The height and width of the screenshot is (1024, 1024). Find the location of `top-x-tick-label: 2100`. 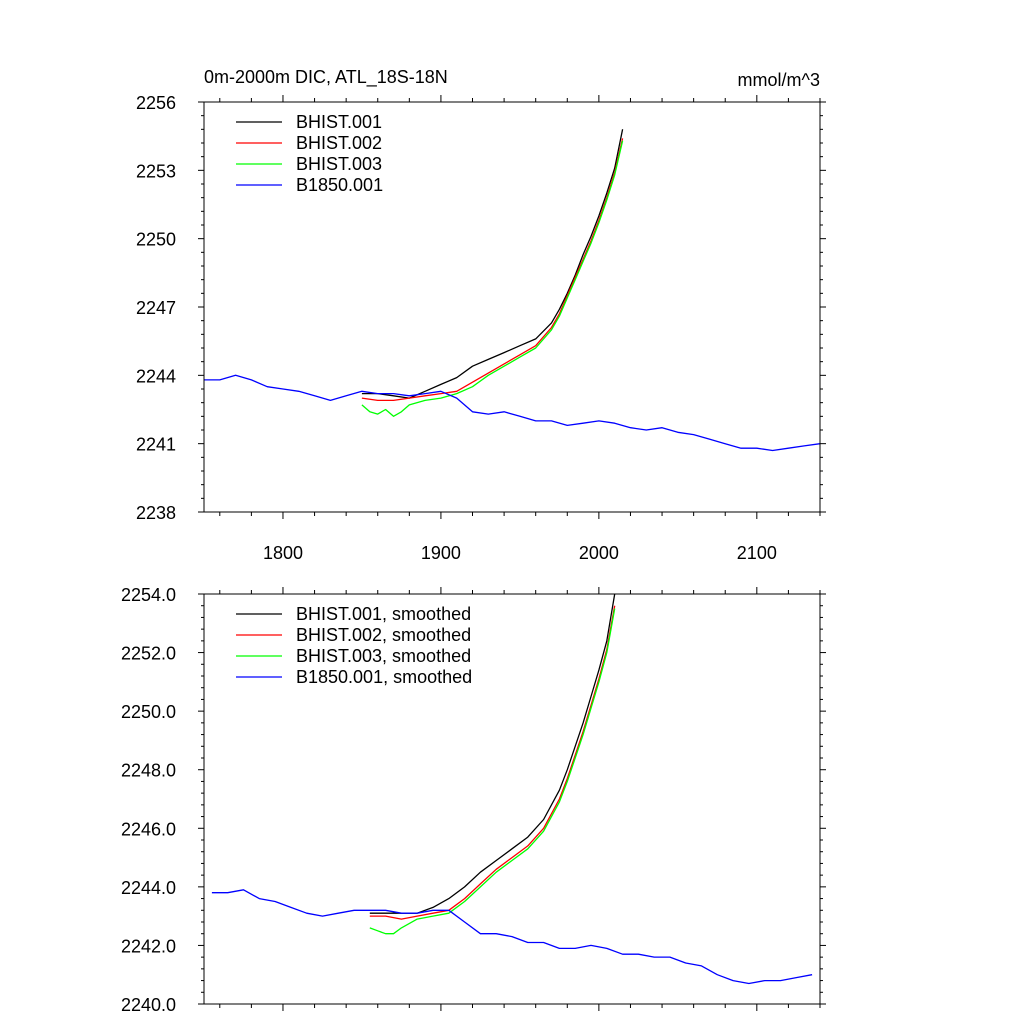

top-x-tick-label: 2100 is located at coordinates (757, 553).